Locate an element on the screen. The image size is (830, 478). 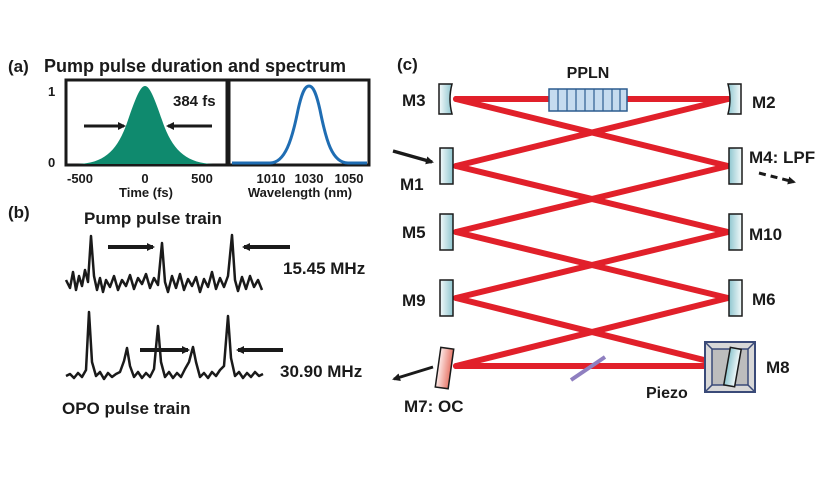
intracavity-plate is located at coordinates (588, 368).